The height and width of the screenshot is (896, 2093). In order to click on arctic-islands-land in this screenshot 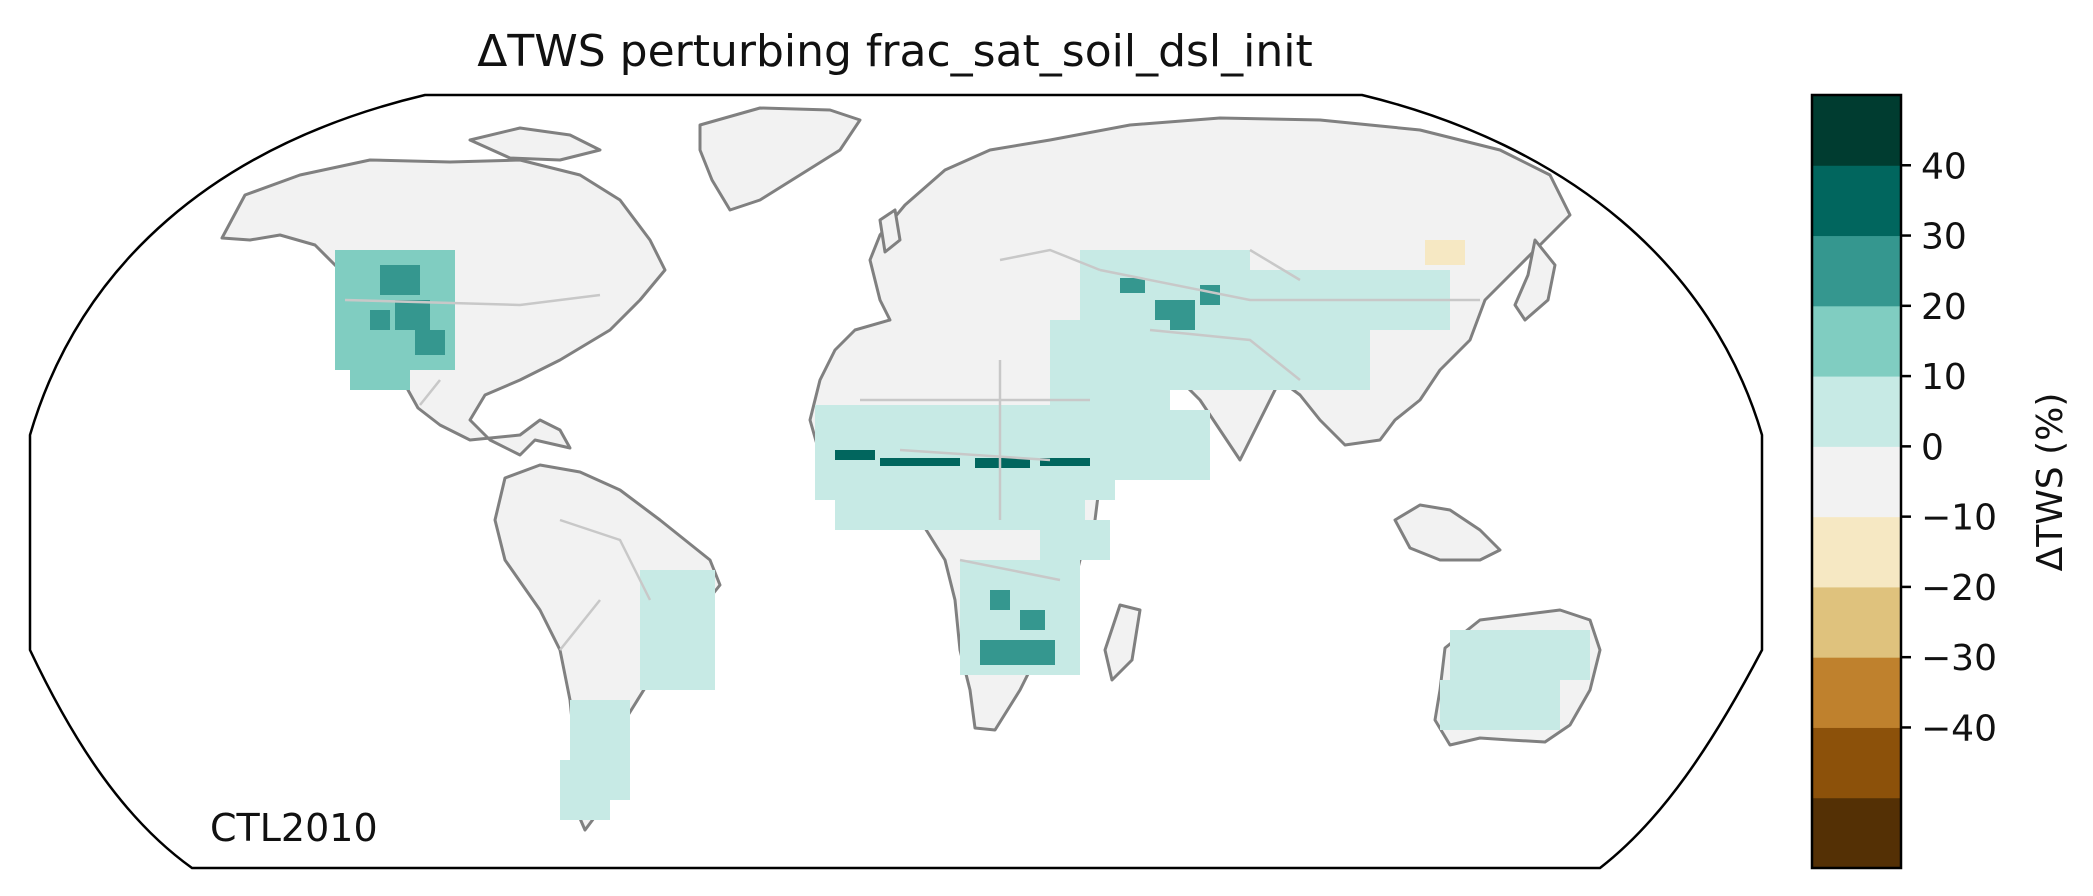, I will do `click(535, 144)`.